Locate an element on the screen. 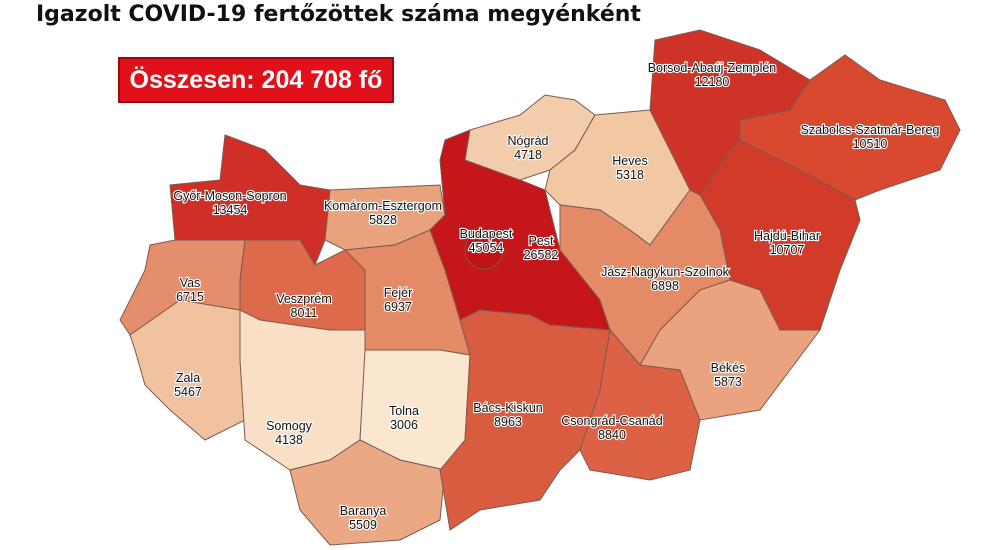 This screenshot has width=1000, height=550. county-name-label: Csongrád-Csanád is located at coordinates (611, 421).